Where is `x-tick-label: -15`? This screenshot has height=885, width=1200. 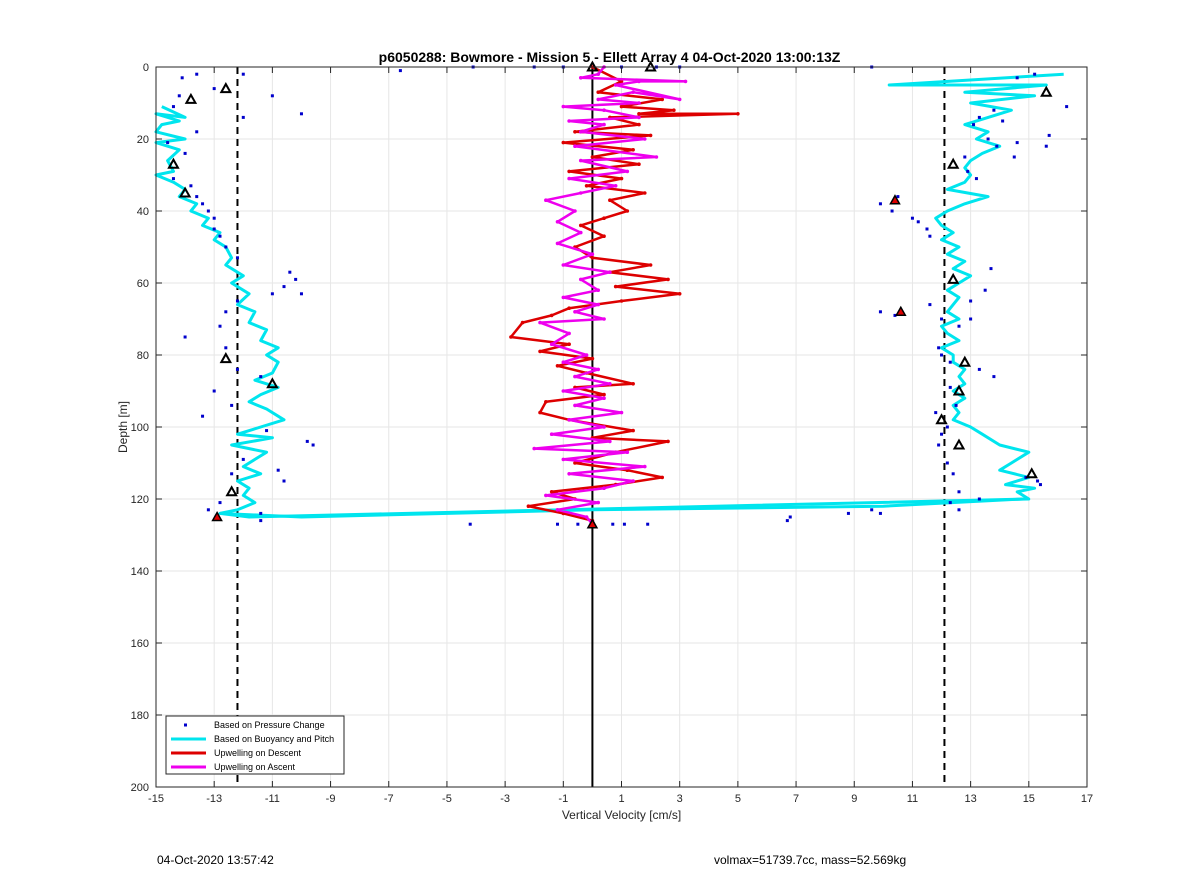
x-tick-label: -15 is located at coordinates (156, 799).